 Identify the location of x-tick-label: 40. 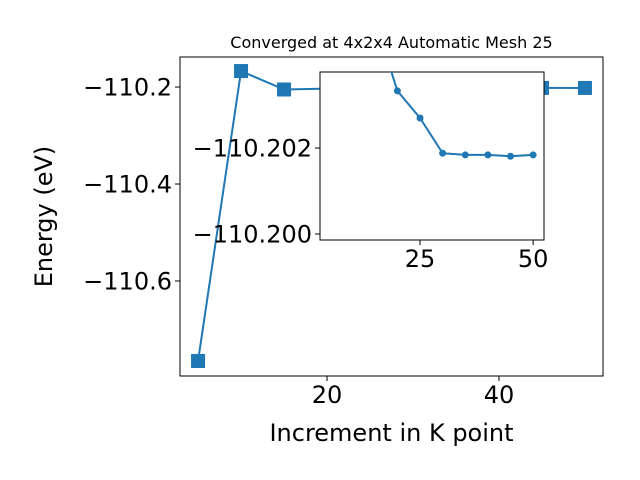
(499, 395).